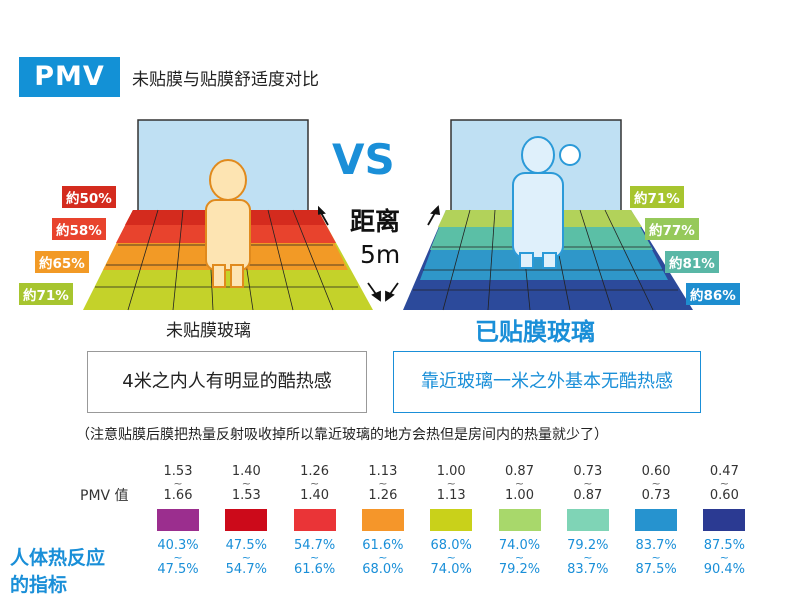 This screenshot has width=790, height=614. Describe the element at coordinates (383, 545) in the screenshot. I see `response-range-low: 61.6%` at that location.